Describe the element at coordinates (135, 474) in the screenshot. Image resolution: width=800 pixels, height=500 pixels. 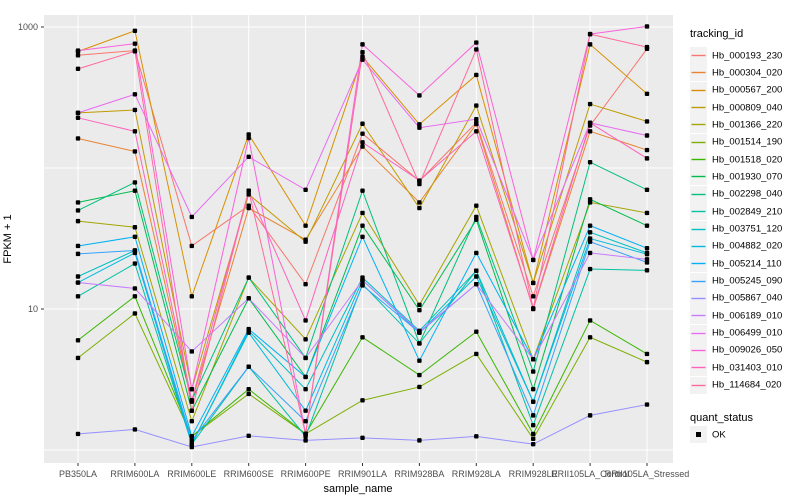
I see `x-tick-label: RRIM600LA` at that location.